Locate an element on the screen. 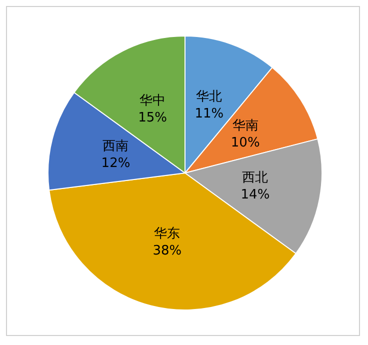  slice-label: 华中 is located at coordinates (153, 100).